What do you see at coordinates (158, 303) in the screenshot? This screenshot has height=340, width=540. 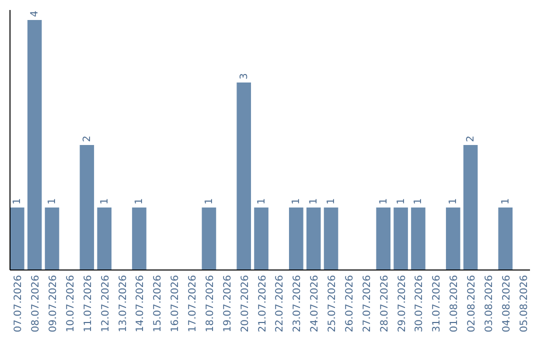 I see `x-tick-label: 15.07.2026` at bounding box center [158, 303].